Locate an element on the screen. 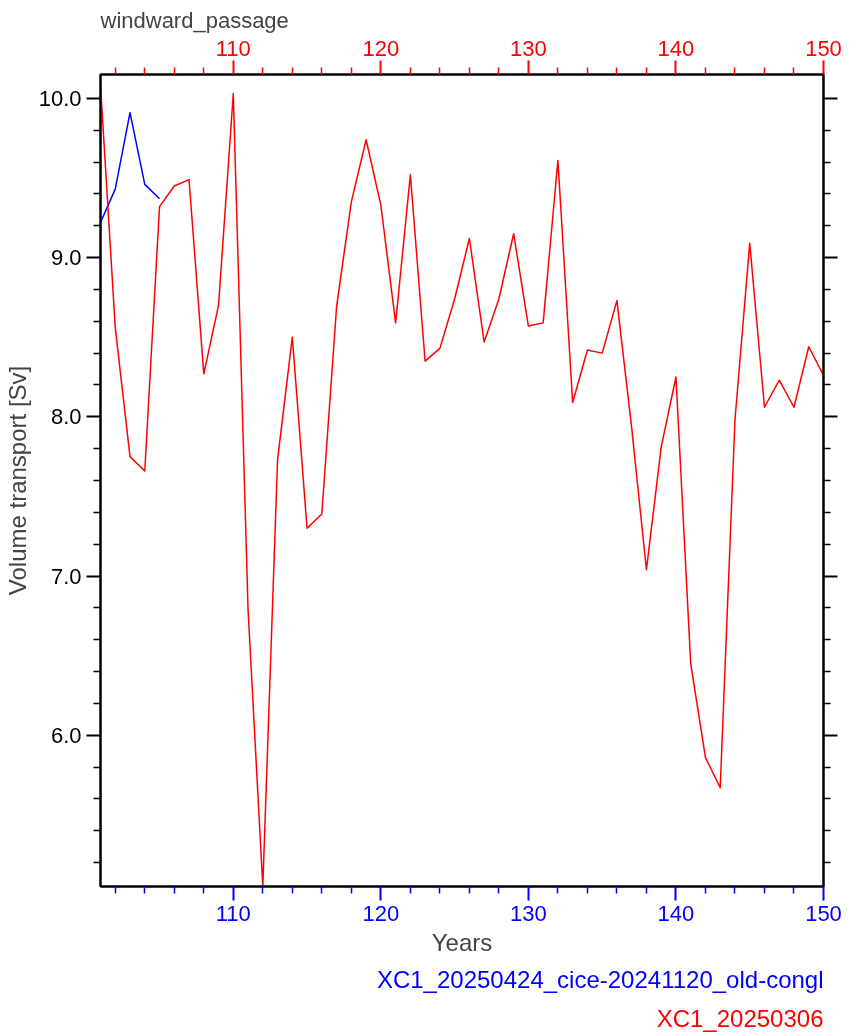 The image size is (863, 1036). y-tick-label: 8.0 is located at coordinates (66, 417).